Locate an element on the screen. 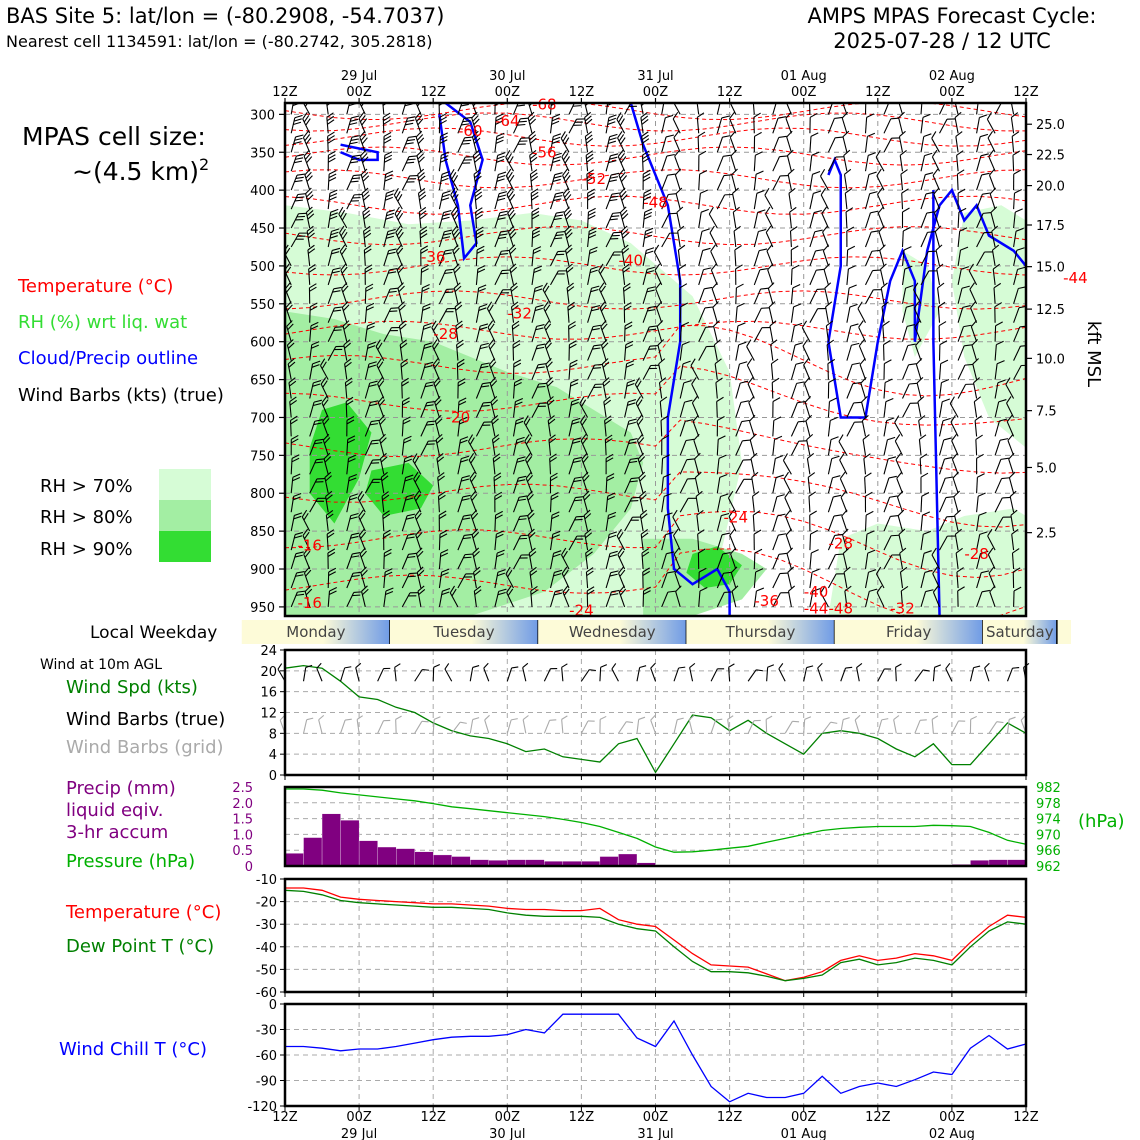 This screenshot has height=1140, width=1140. wind-barbs-grid-label: Wind Barbs (grid) is located at coordinates (145, 747).